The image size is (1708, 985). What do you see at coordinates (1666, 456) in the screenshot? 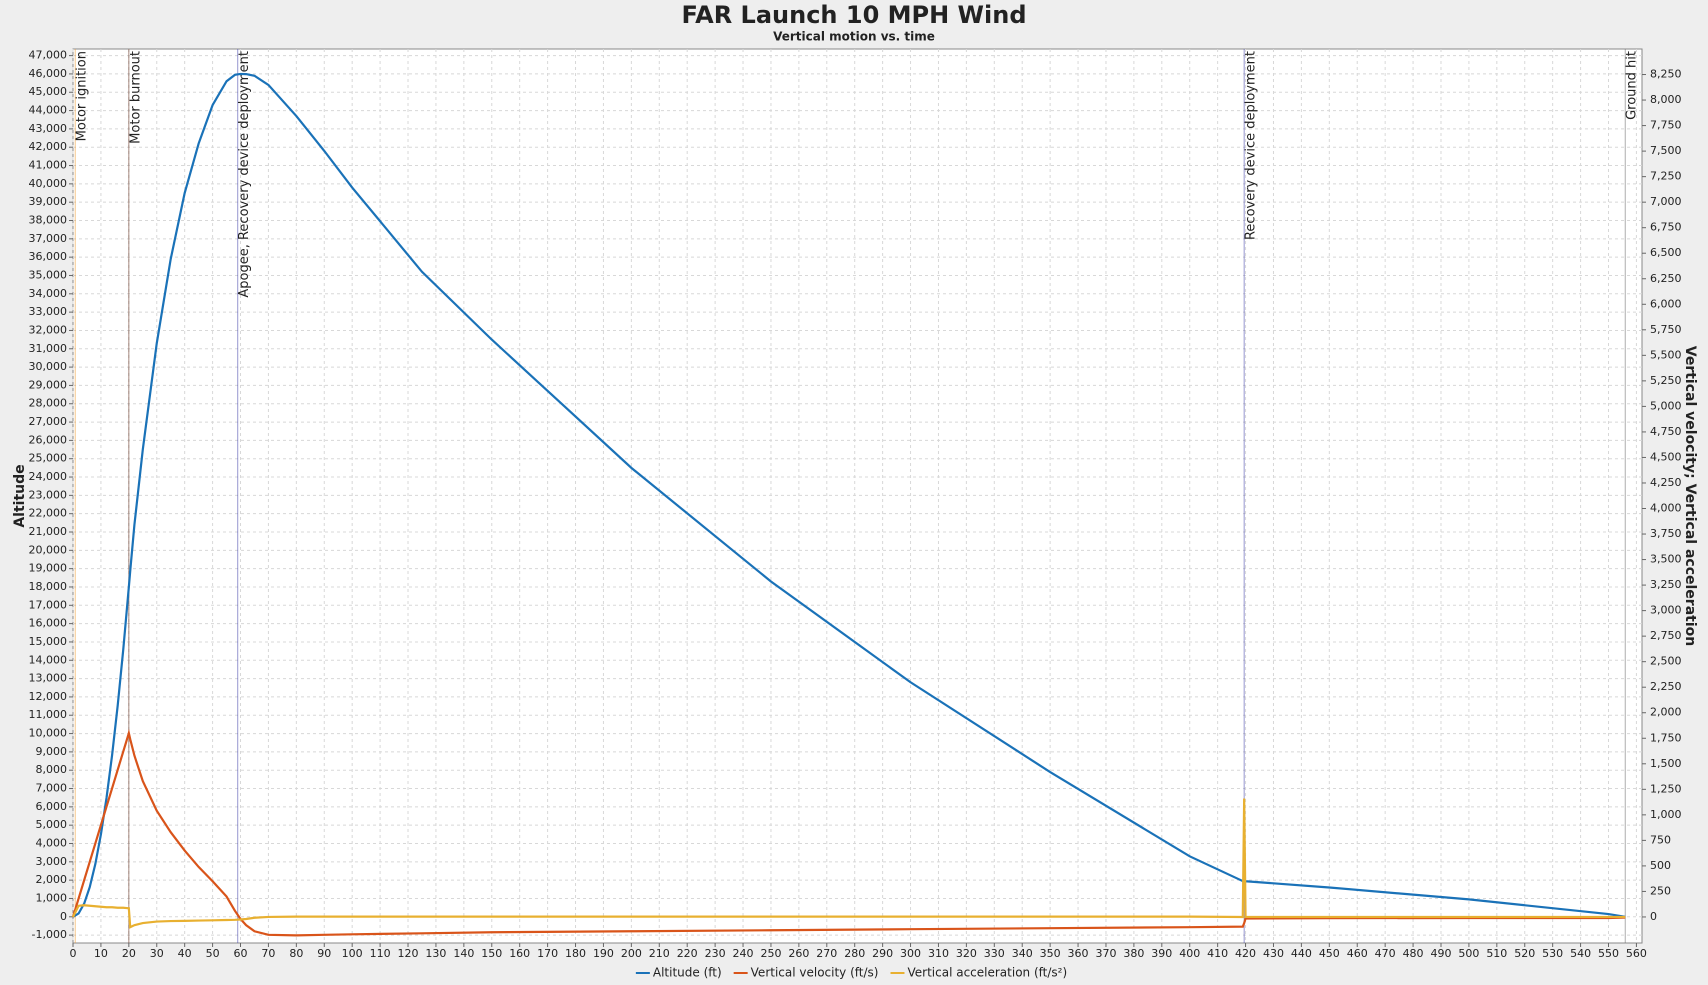
I see `y2-tick-label: 4,500` at bounding box center [1666, 456].